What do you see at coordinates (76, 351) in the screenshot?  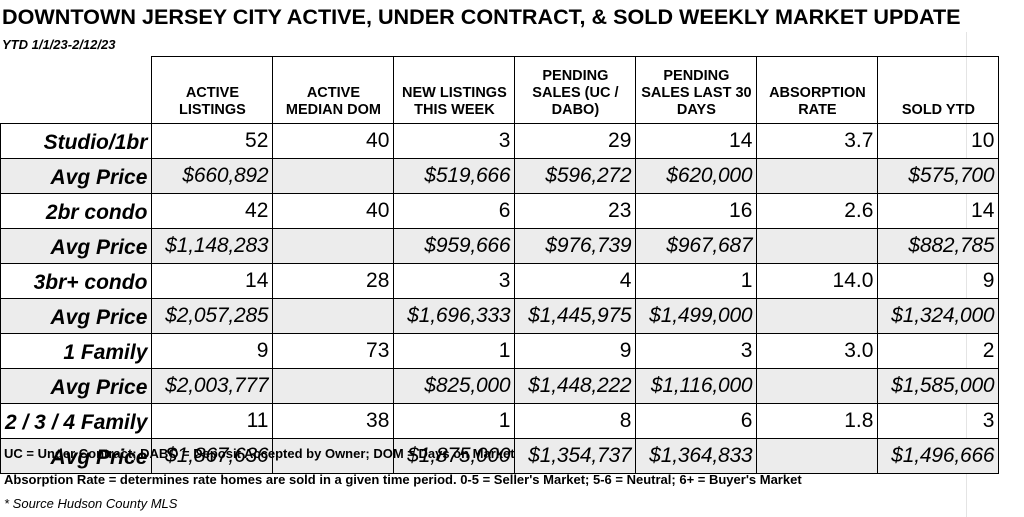 I see `row-label: 1 Family` at bounding box center [76, 351].